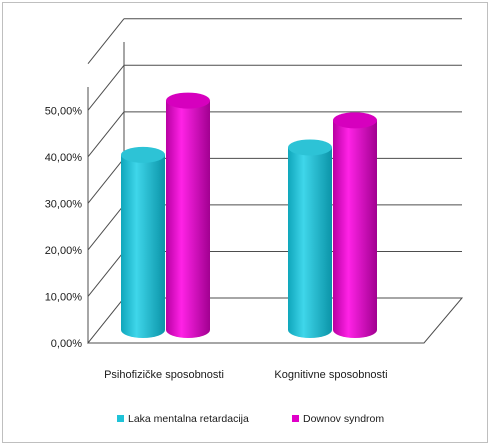  I want to click on x-category-label: Kognitivne sposobnosti, so click(330, 375).